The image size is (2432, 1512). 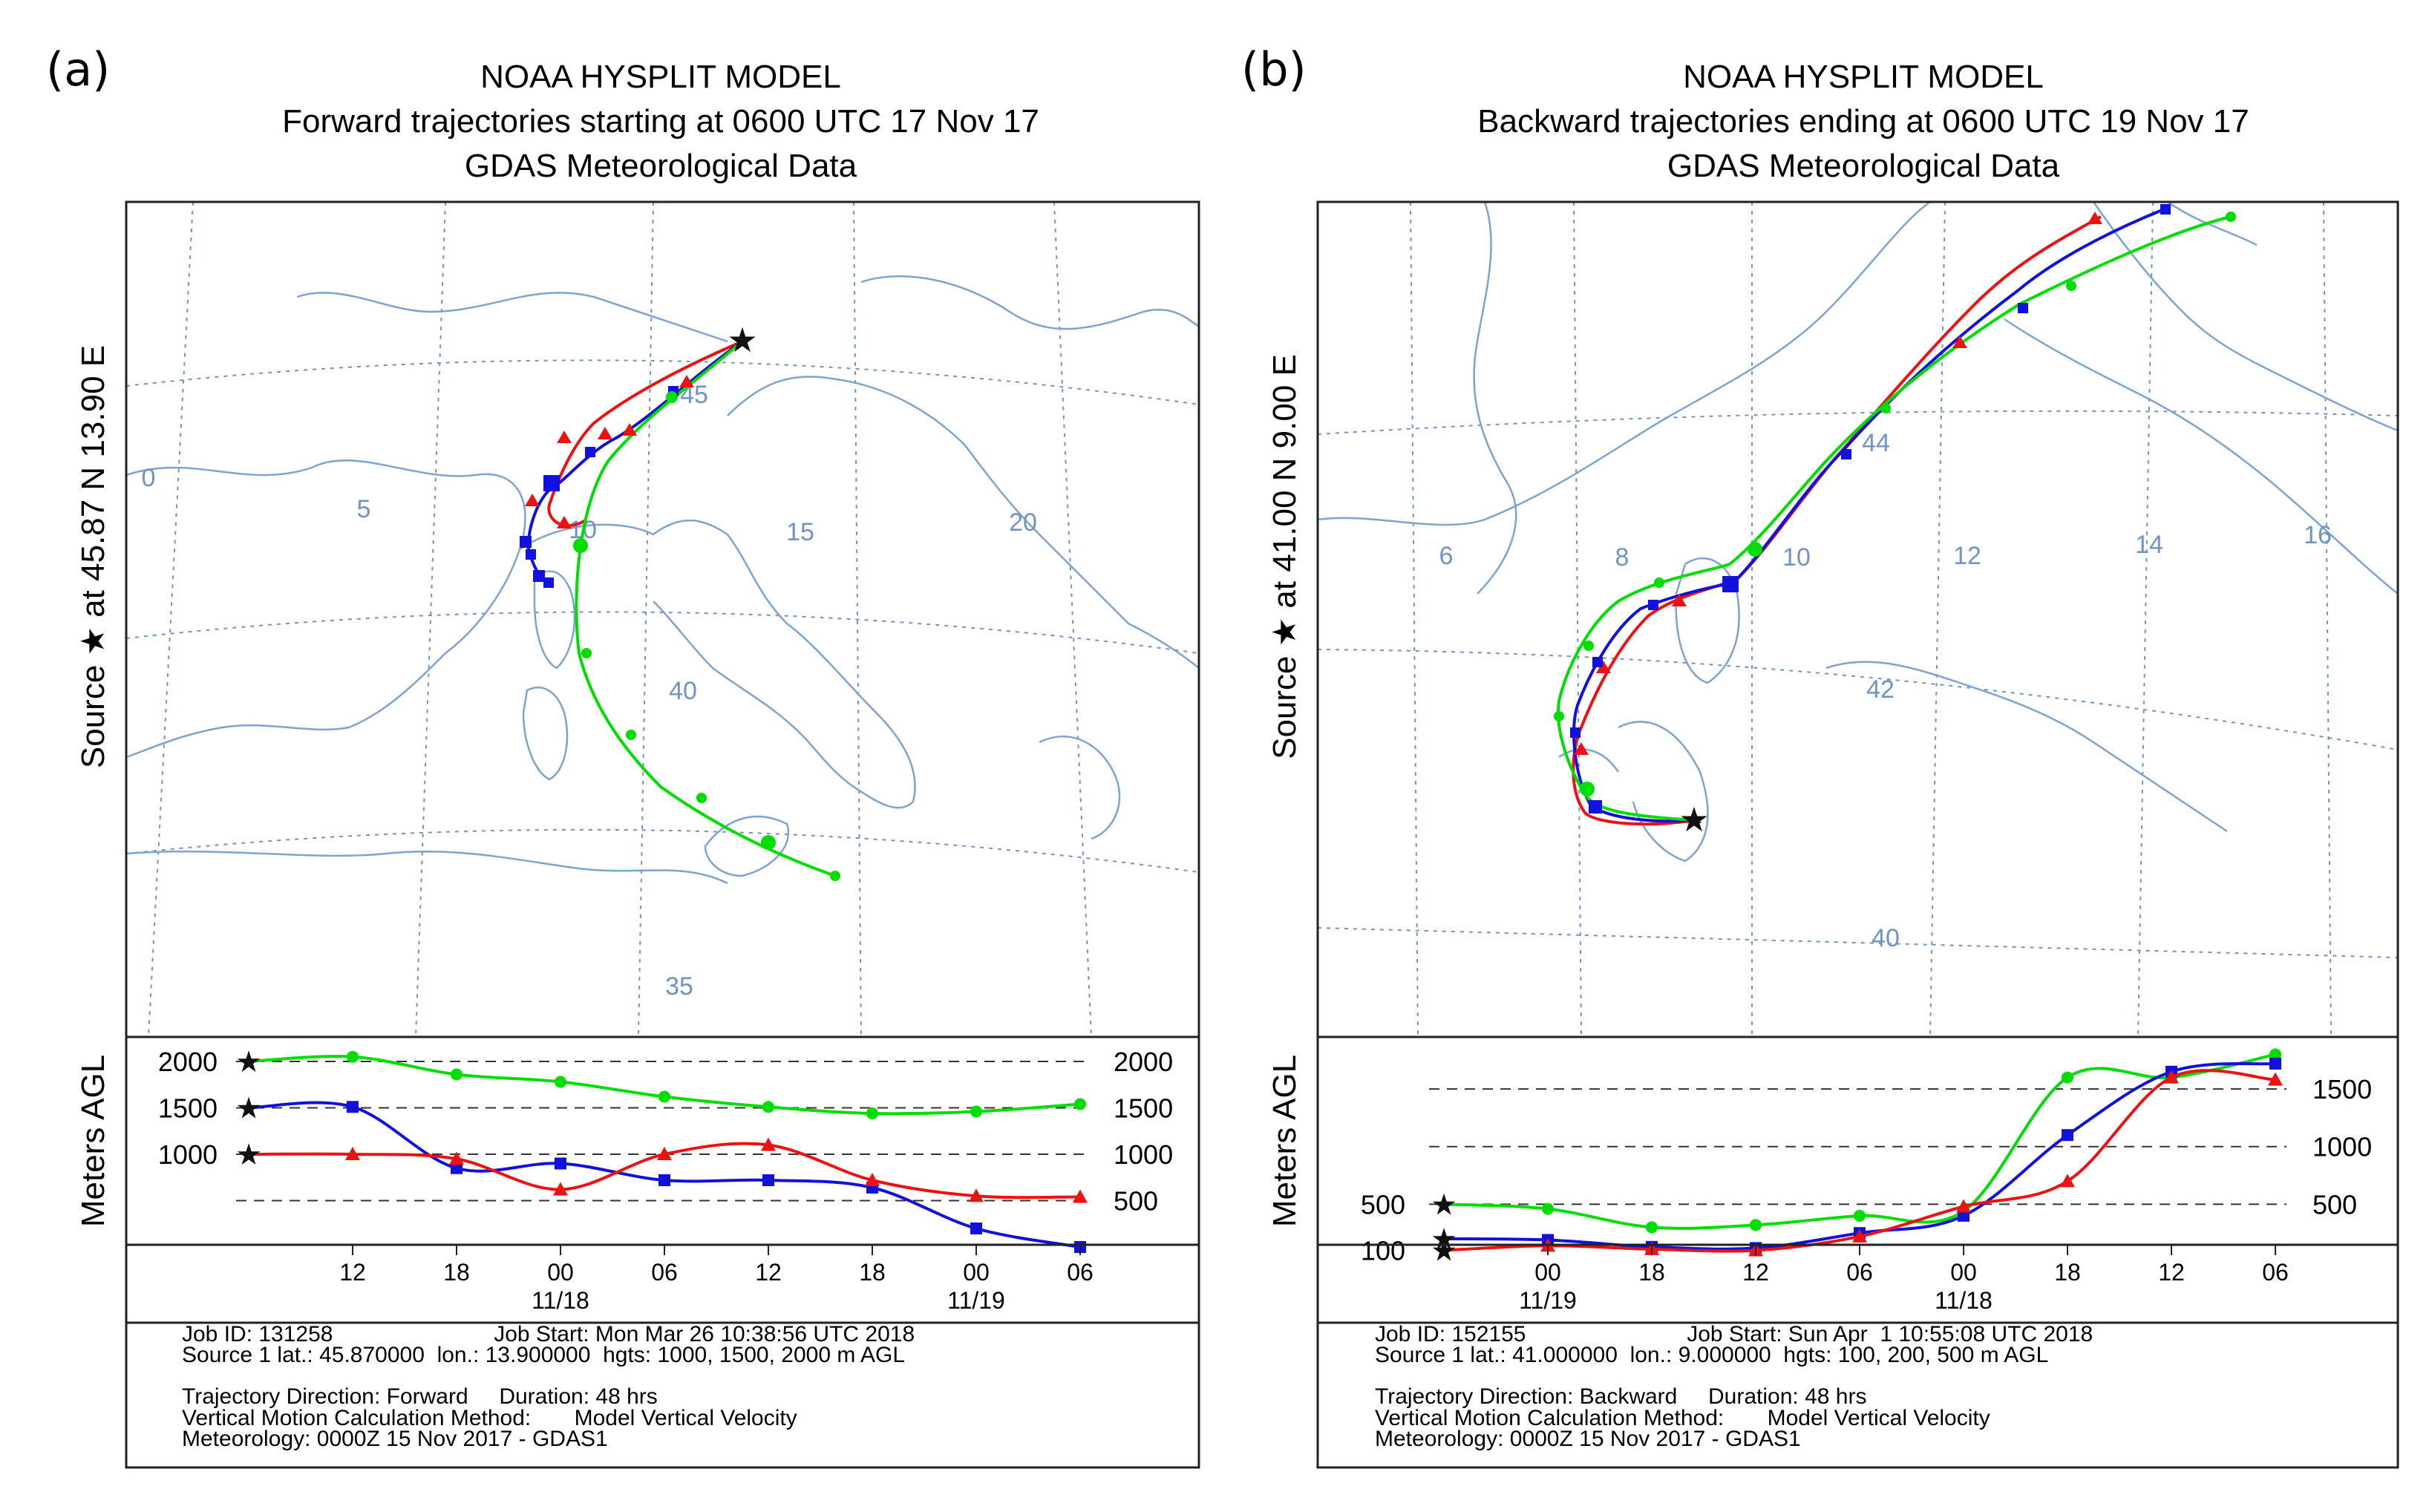 What do you see at coordinates (977, 1272) in the screenshot?
I see `pa-xtick-label-6: 00` at bounding box center [977, 1272].